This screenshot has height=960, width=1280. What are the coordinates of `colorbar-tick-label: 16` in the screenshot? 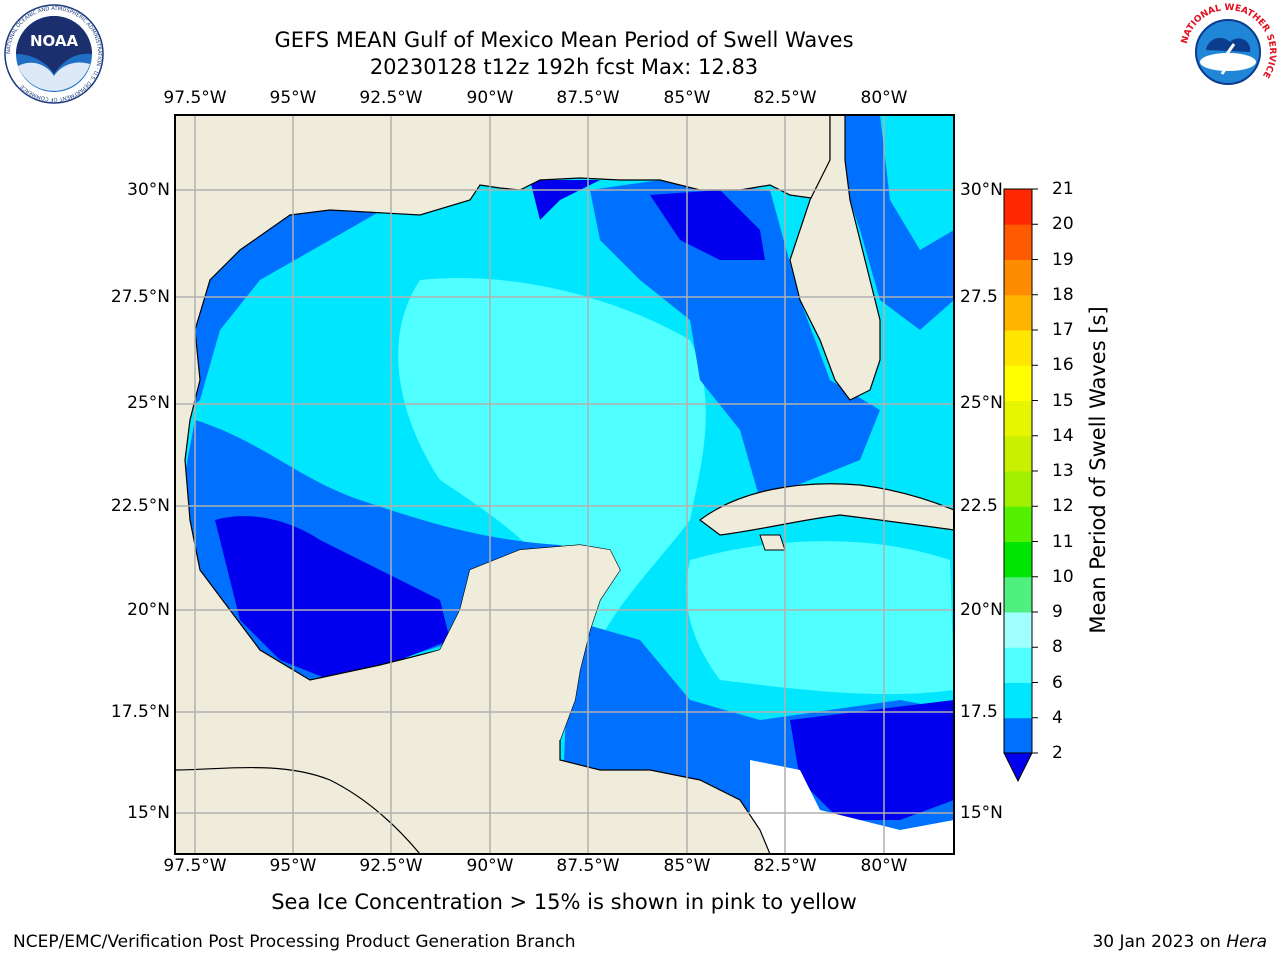 It's located at (1063, 365).